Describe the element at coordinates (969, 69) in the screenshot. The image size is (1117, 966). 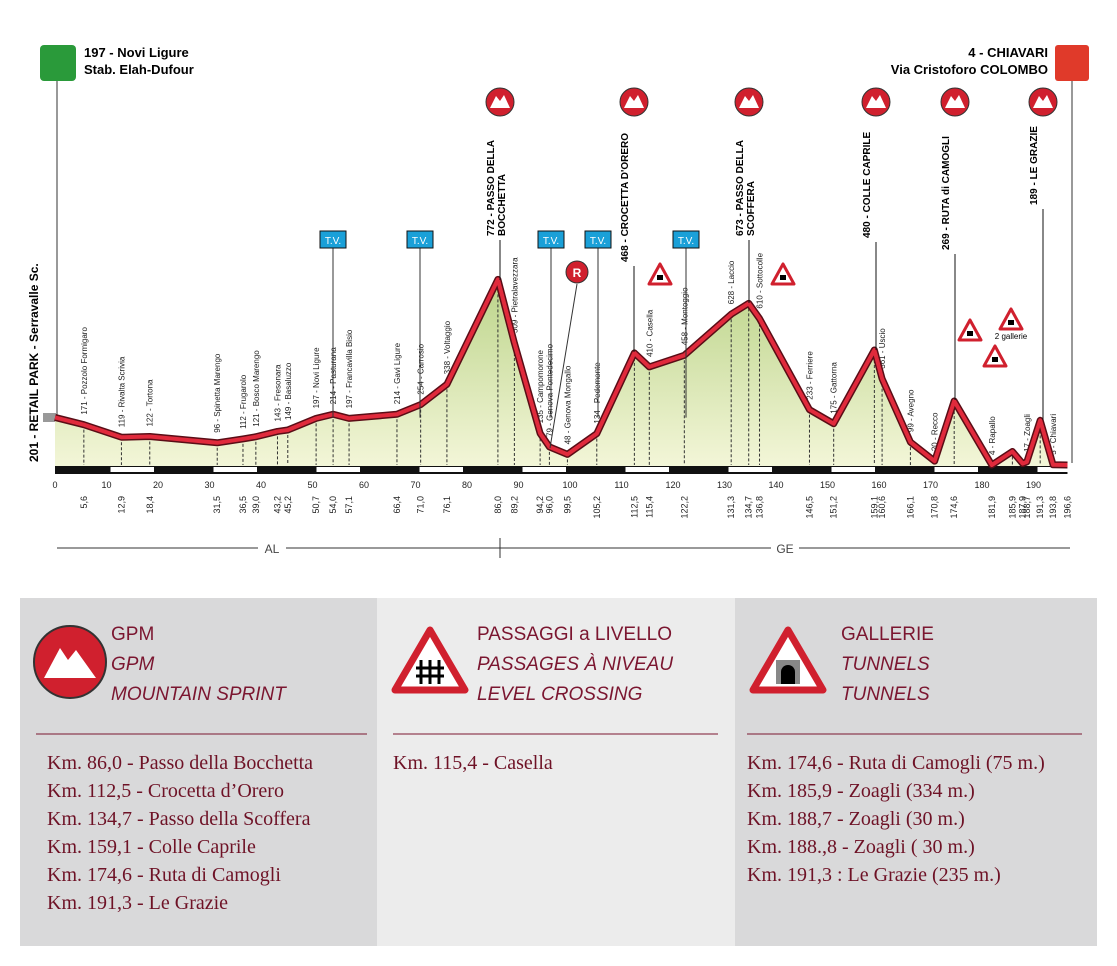
I see `finish-text: Via Cristoforo COLOMBO` at that location.